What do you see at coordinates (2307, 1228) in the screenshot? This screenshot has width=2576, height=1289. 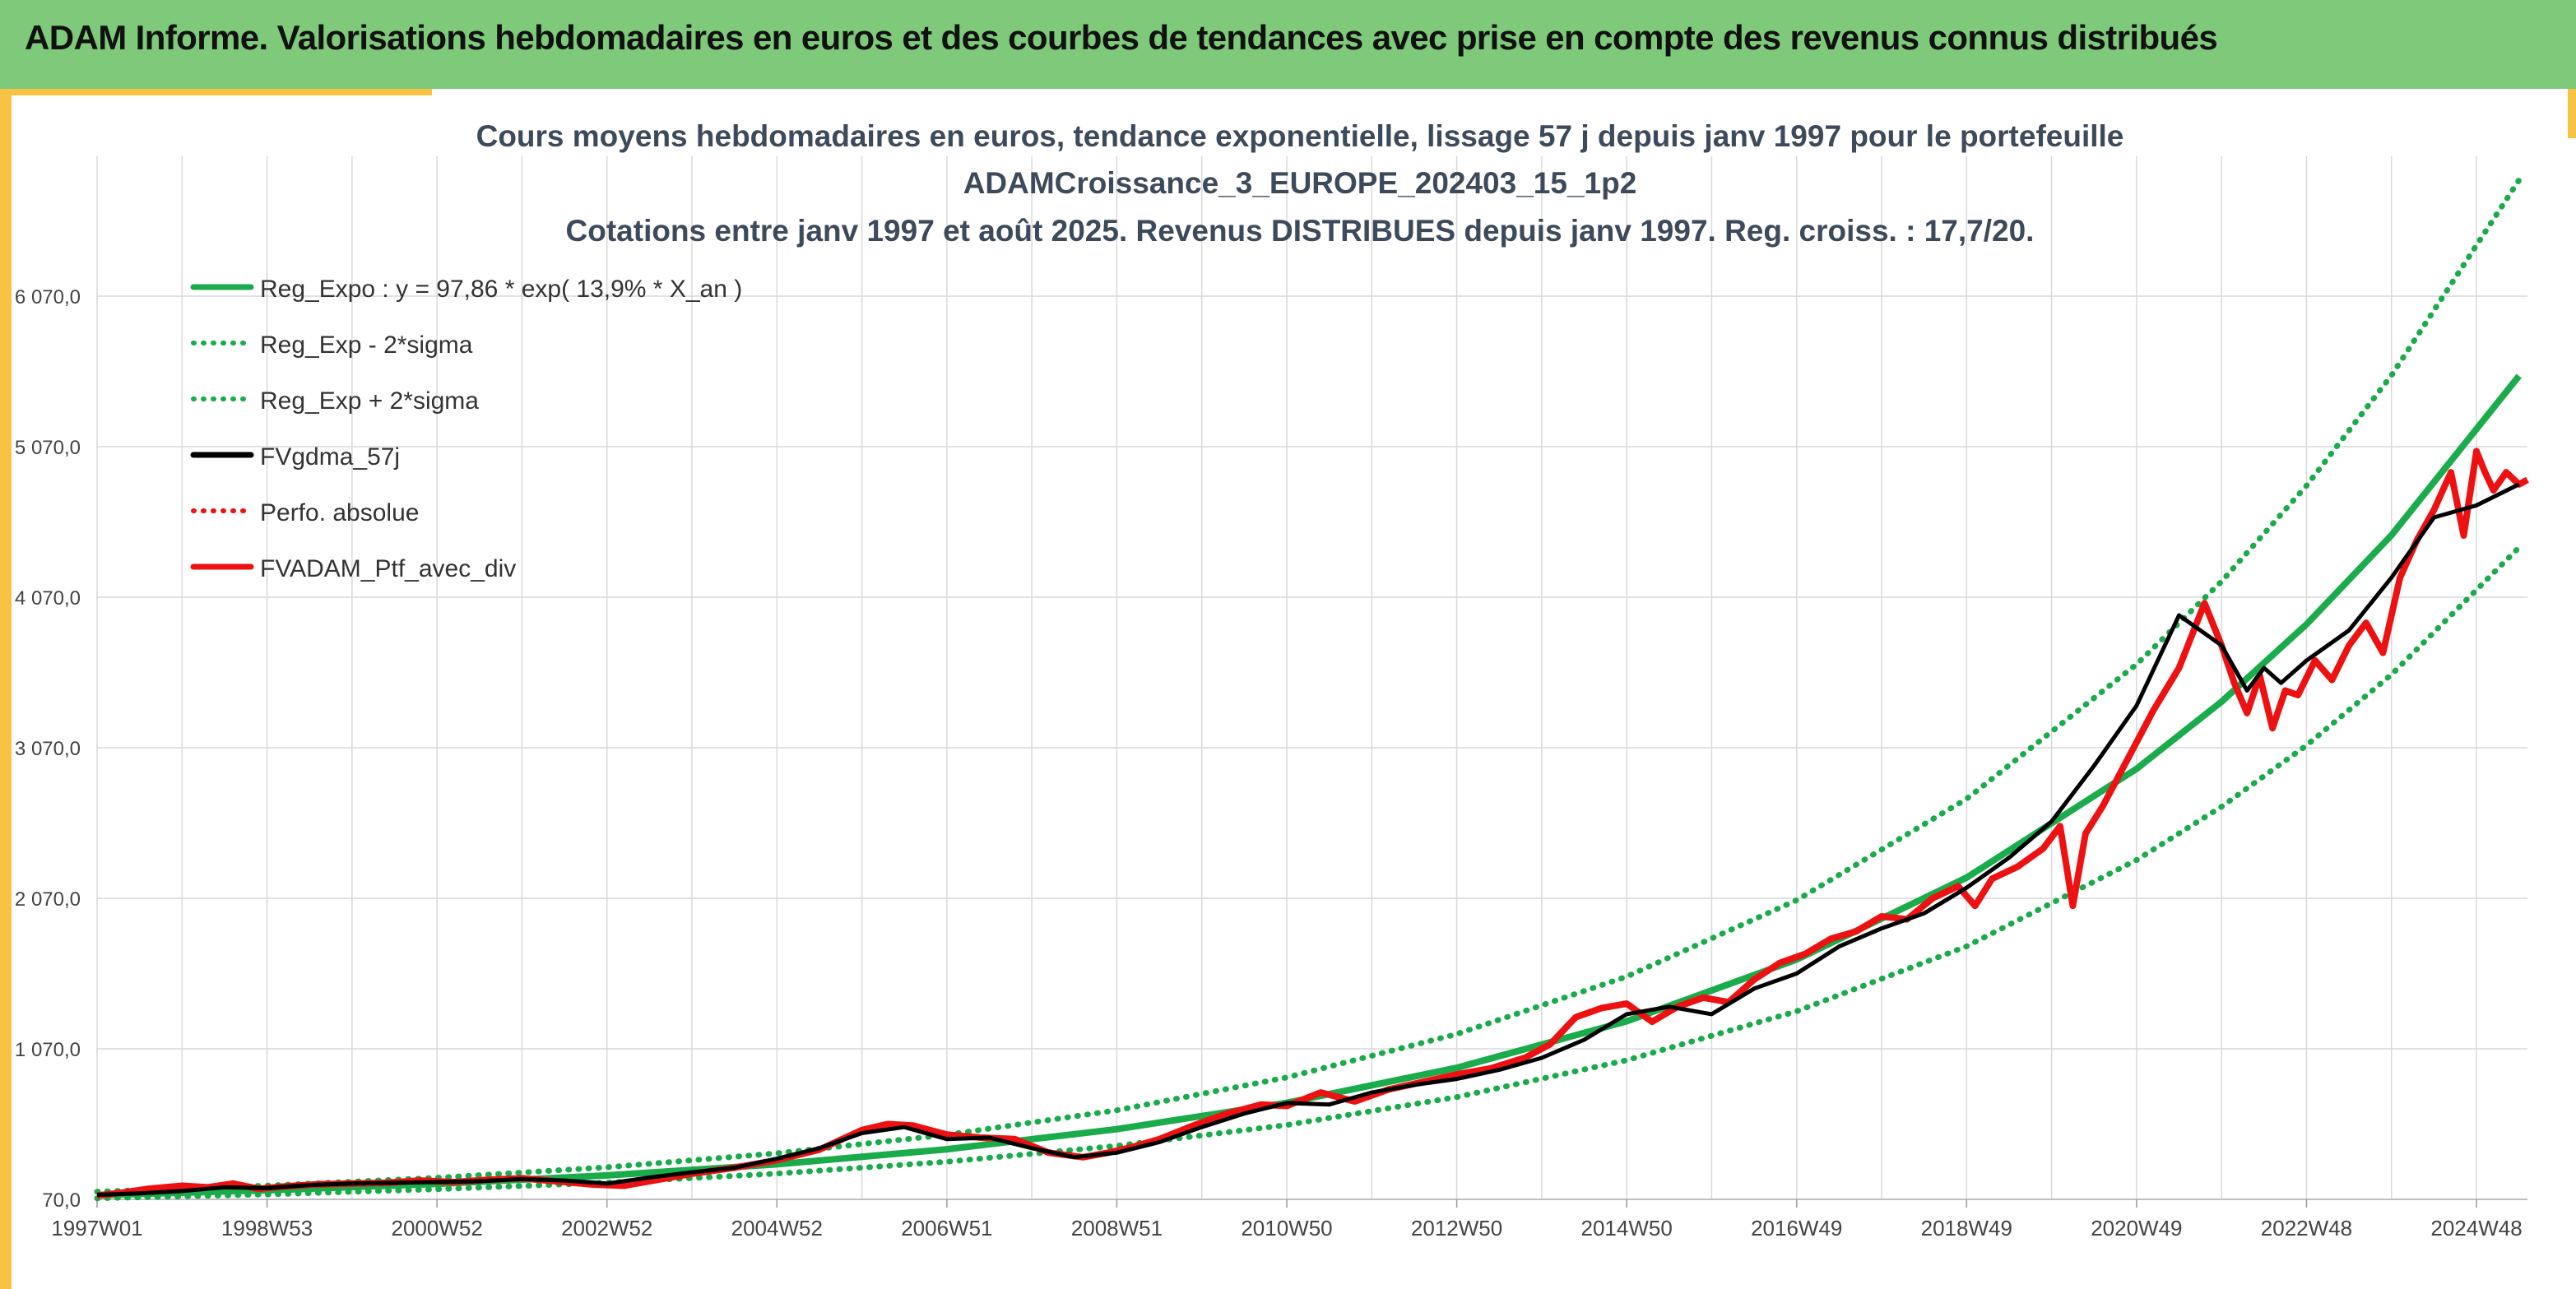 I see `x-tick-label: 2022W48` at bounding box center [2307, 1228].